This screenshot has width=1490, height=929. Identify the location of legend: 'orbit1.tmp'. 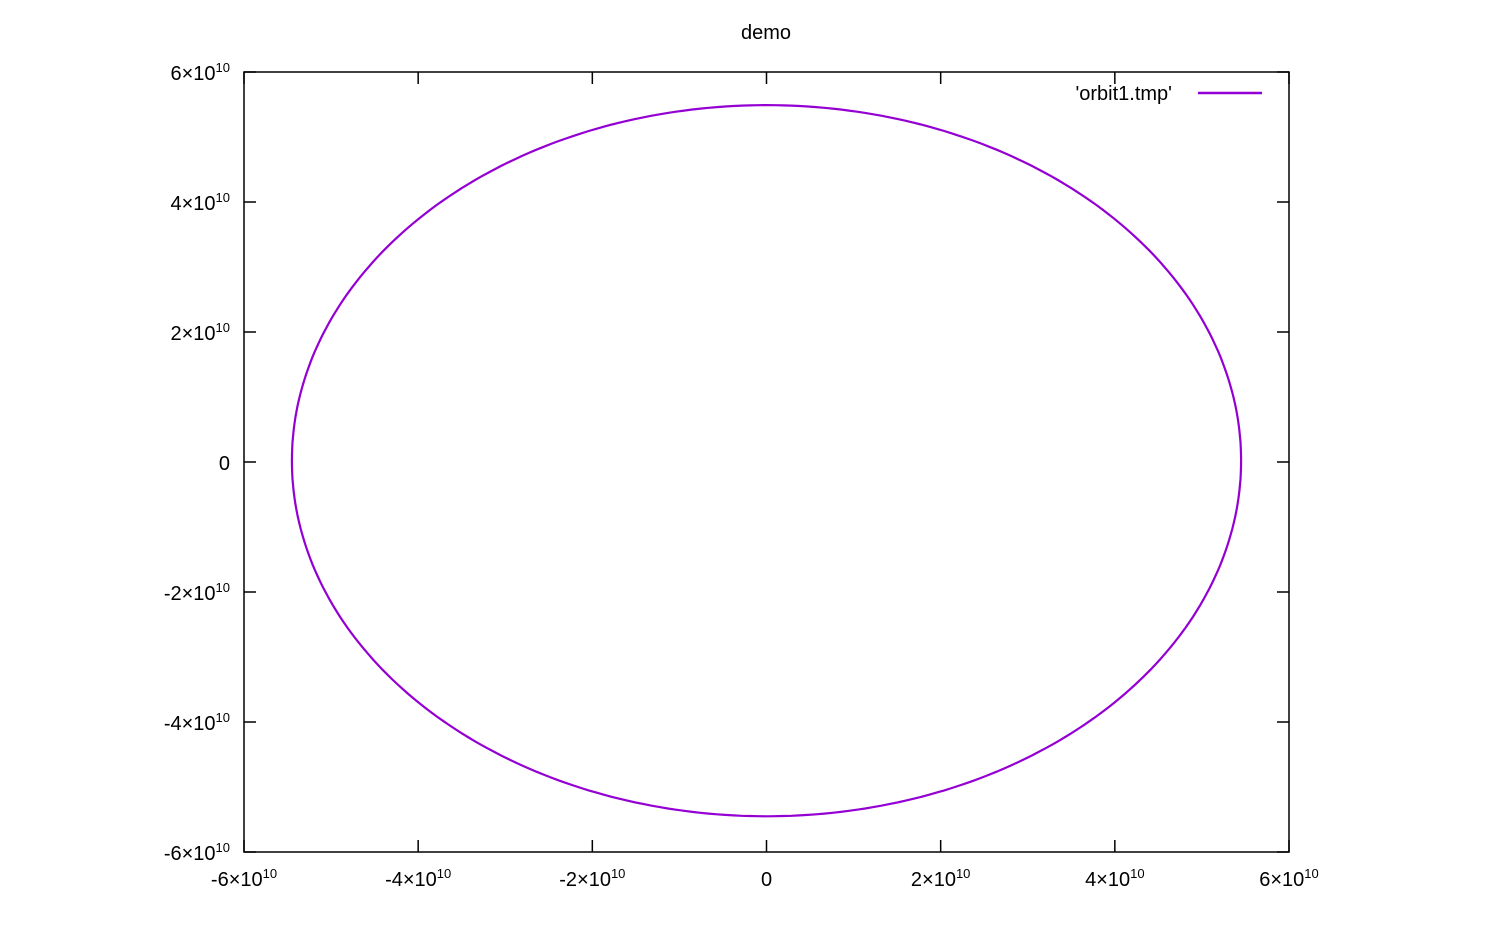
(1168, 94).